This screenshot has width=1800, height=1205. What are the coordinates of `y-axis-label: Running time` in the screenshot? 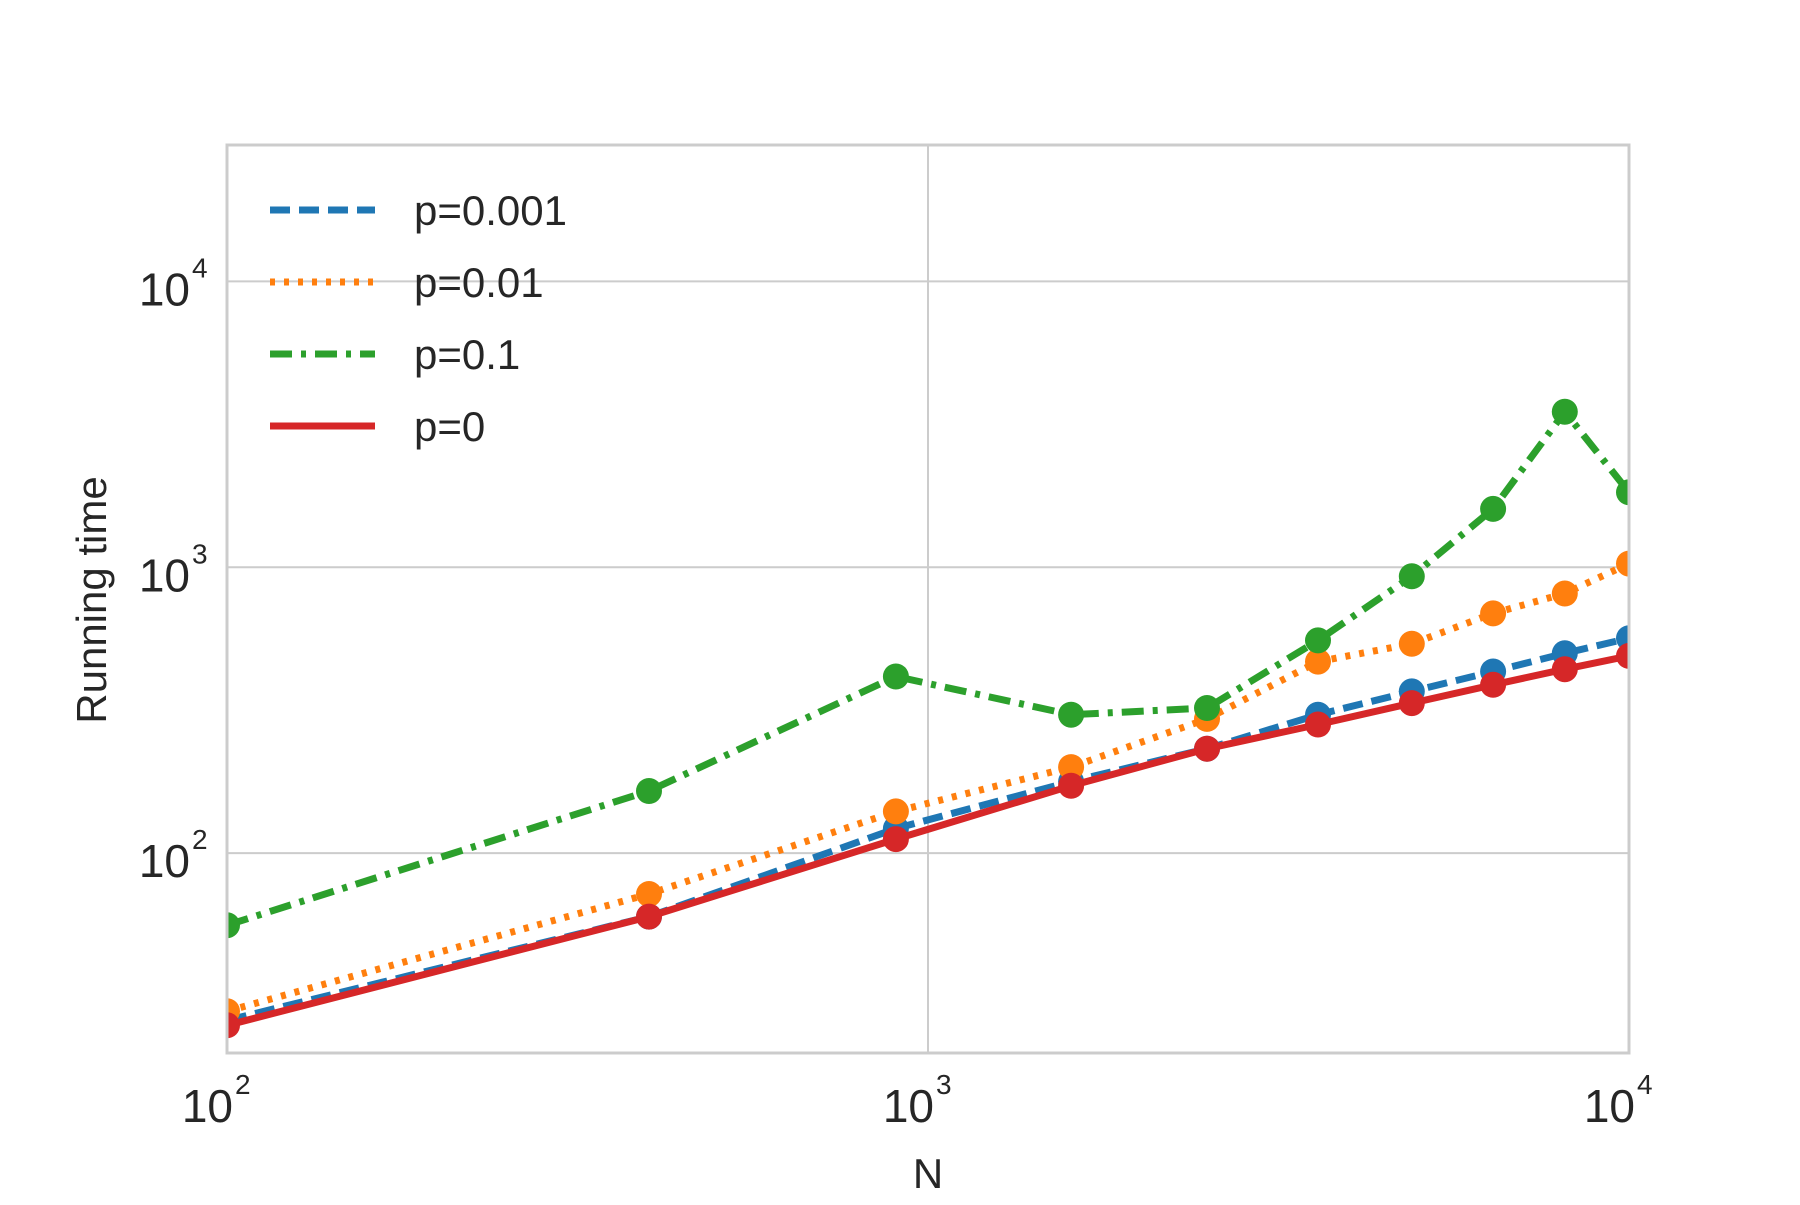 It's located at (91, 599).